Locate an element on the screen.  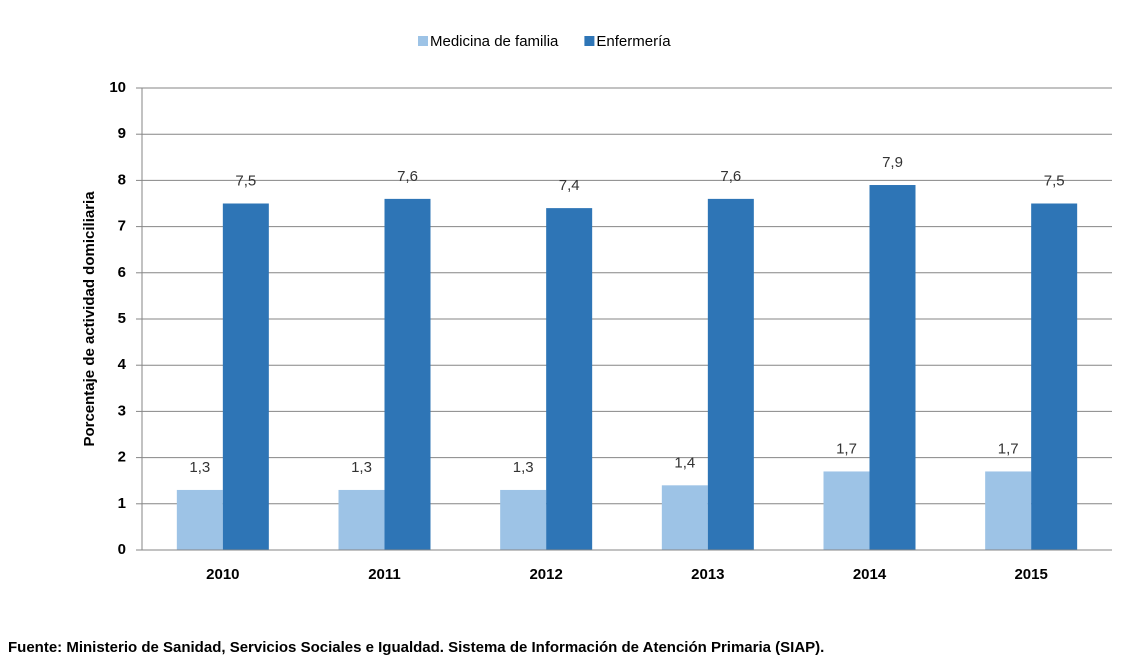
x-tick-label: 2015 is located at coordinates (1030, 574).